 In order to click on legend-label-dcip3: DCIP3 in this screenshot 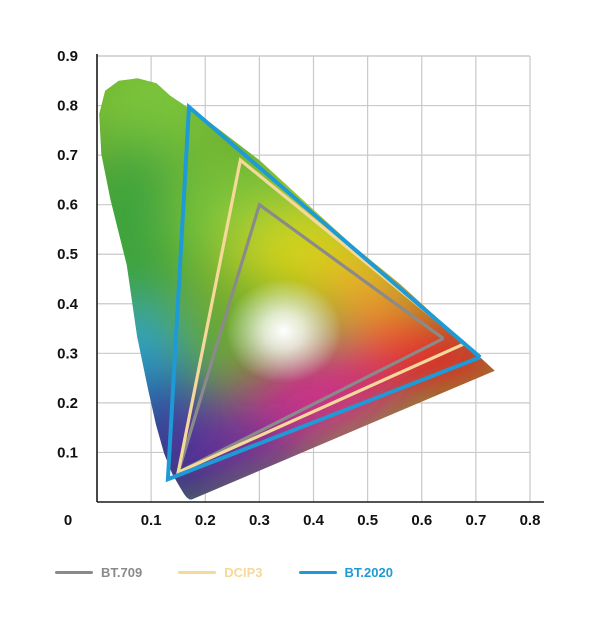, I will do `click(243, 572)`.